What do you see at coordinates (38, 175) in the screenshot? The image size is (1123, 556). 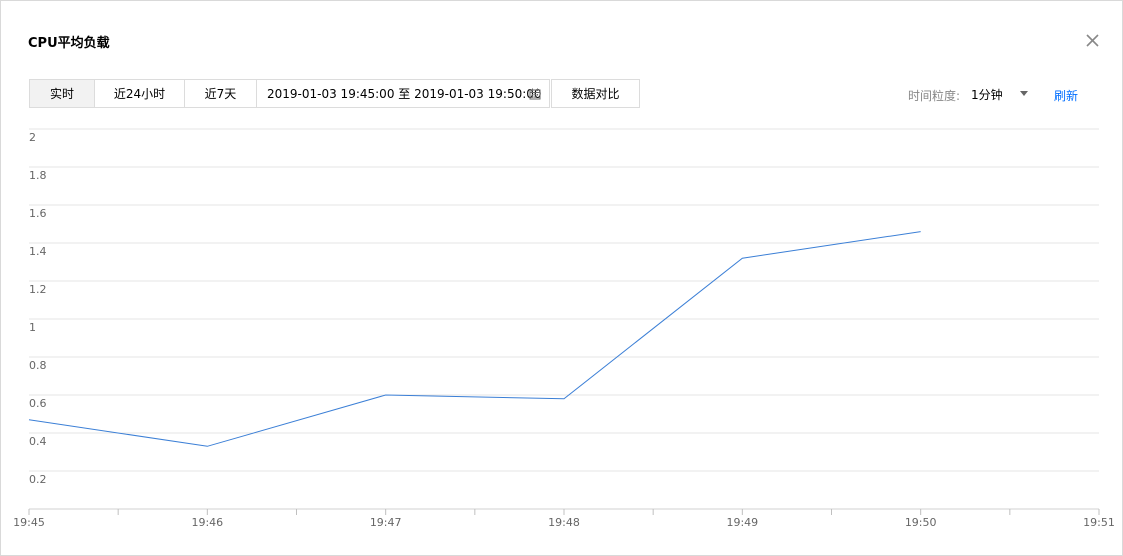 I see `y-tick-label: 1.8` at bounding box center [38, 175].